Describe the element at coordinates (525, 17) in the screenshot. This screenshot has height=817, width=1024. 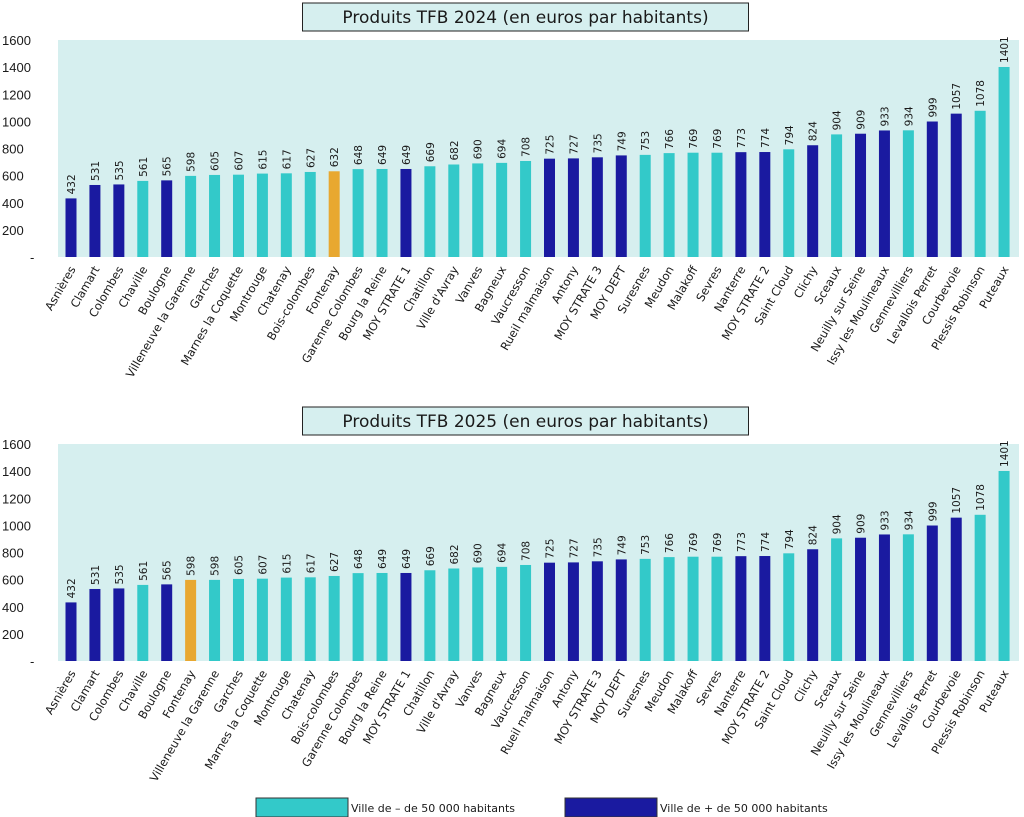
I see `chart-title-box` at that location.